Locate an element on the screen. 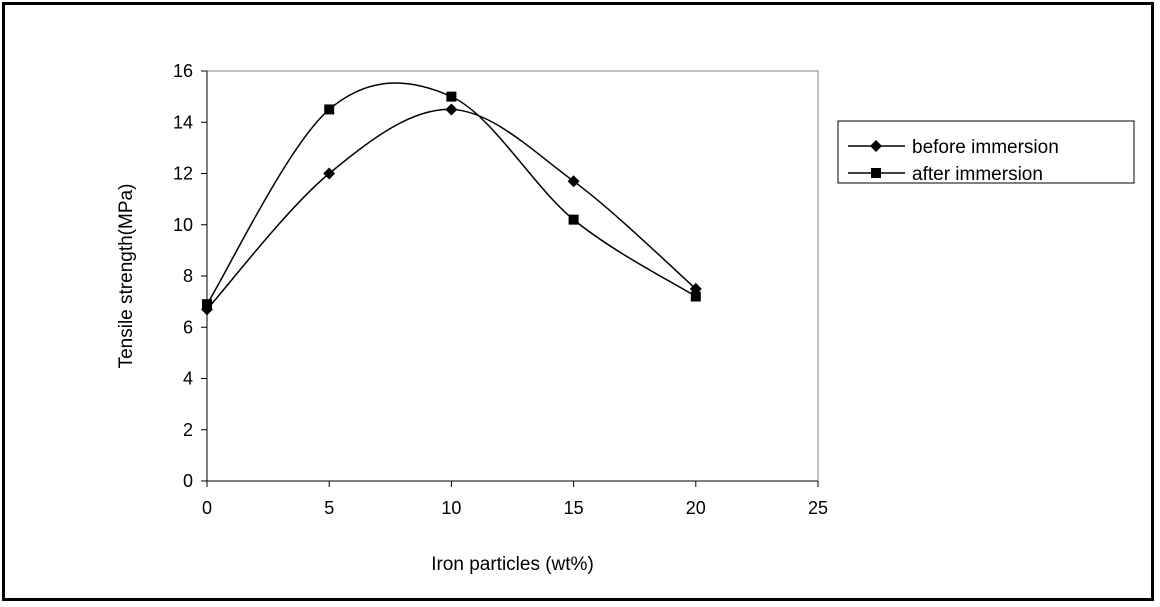 This screenshot has width=1160, height=607. x-tick-label: 20 is located at coordinates (696, 508).